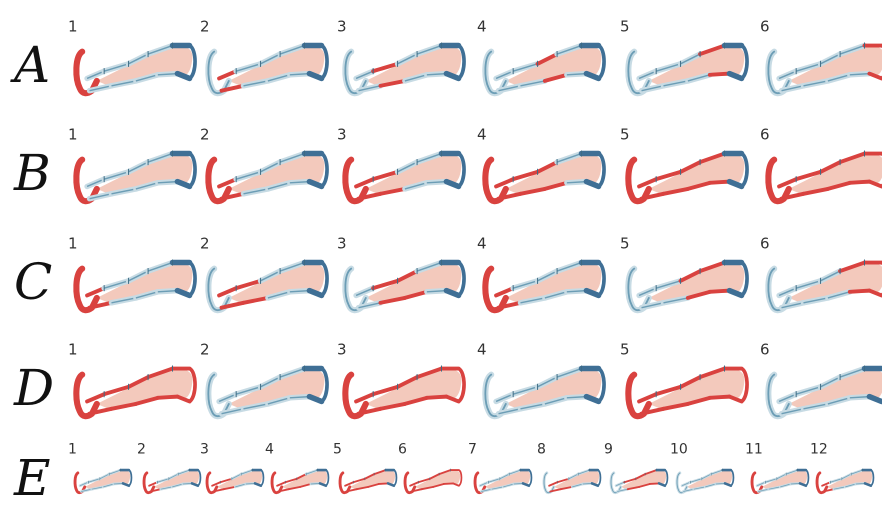 The width and height of the screenshot is (882, 513). I want to click on step-number: 7, so click(472, 450).